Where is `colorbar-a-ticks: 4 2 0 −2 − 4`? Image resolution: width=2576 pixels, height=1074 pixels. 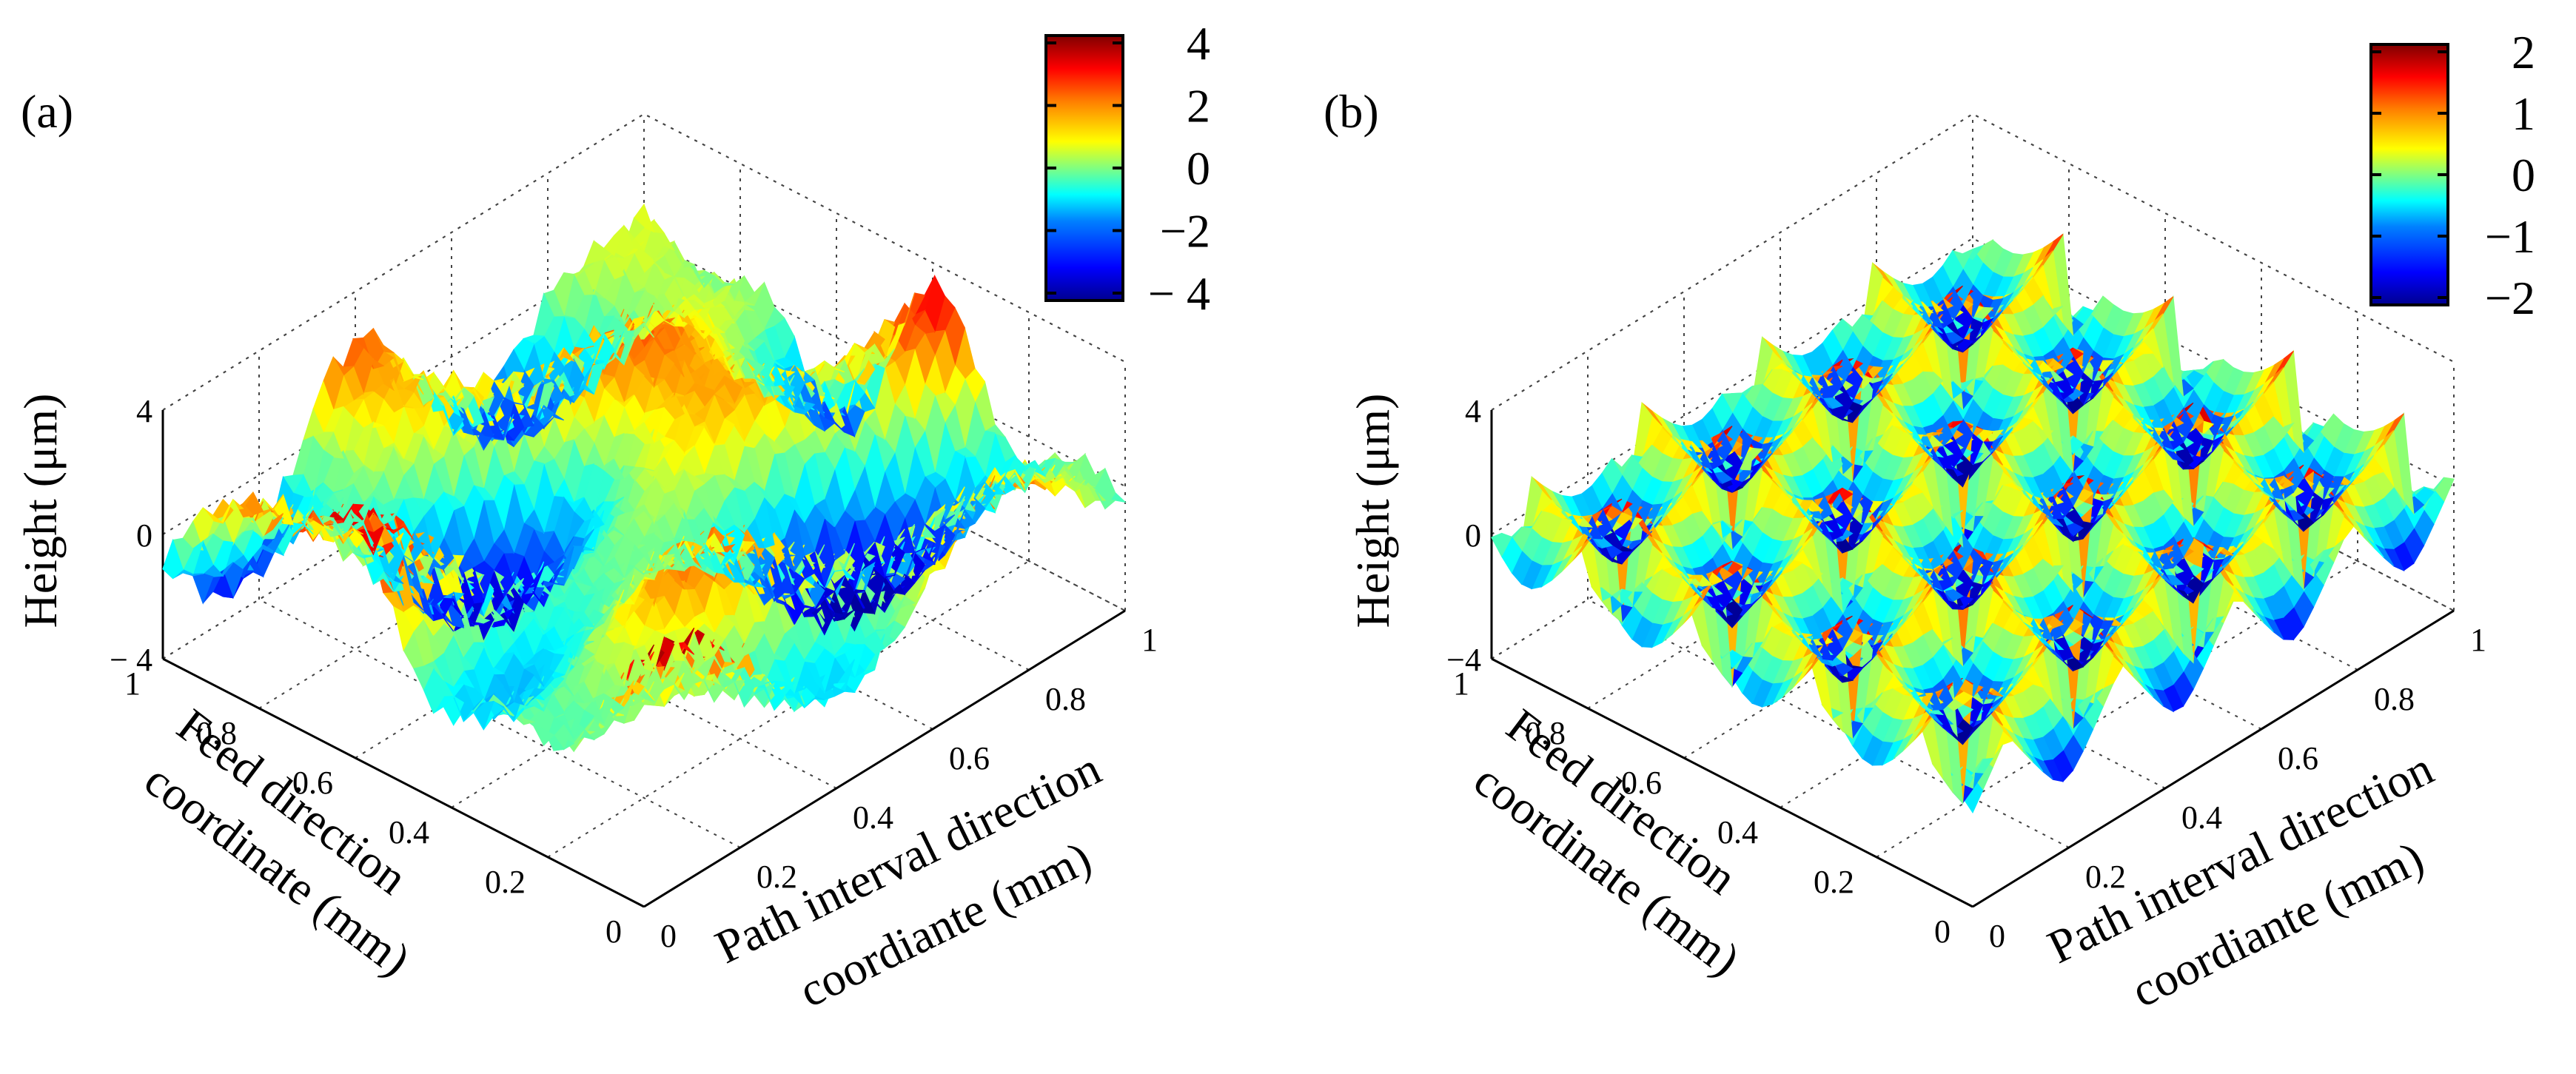
colorbar-a-ticks: 4 2 0 −2 − 4 is located at coordinates (1128, 168).